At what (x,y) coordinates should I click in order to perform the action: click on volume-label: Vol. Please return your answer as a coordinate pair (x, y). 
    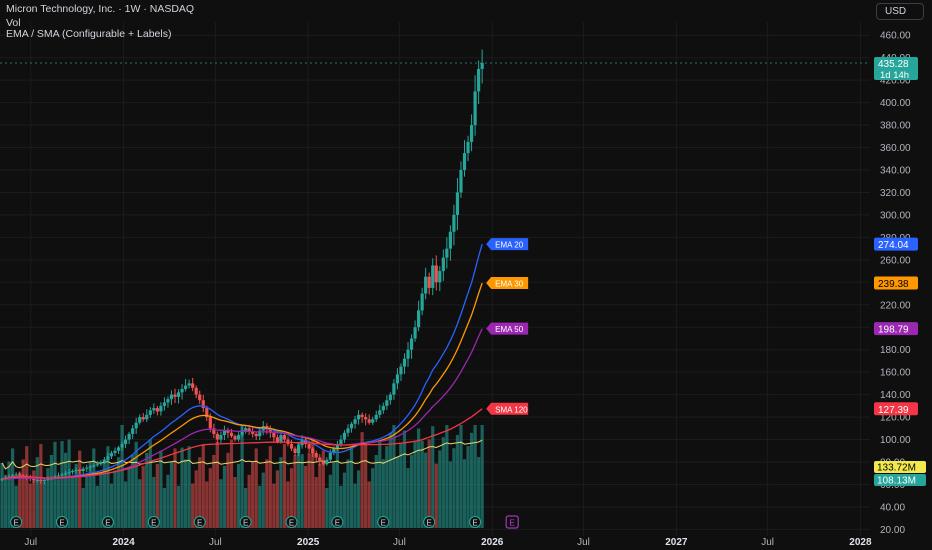
    Looking at the image, I should click on (13, 23).